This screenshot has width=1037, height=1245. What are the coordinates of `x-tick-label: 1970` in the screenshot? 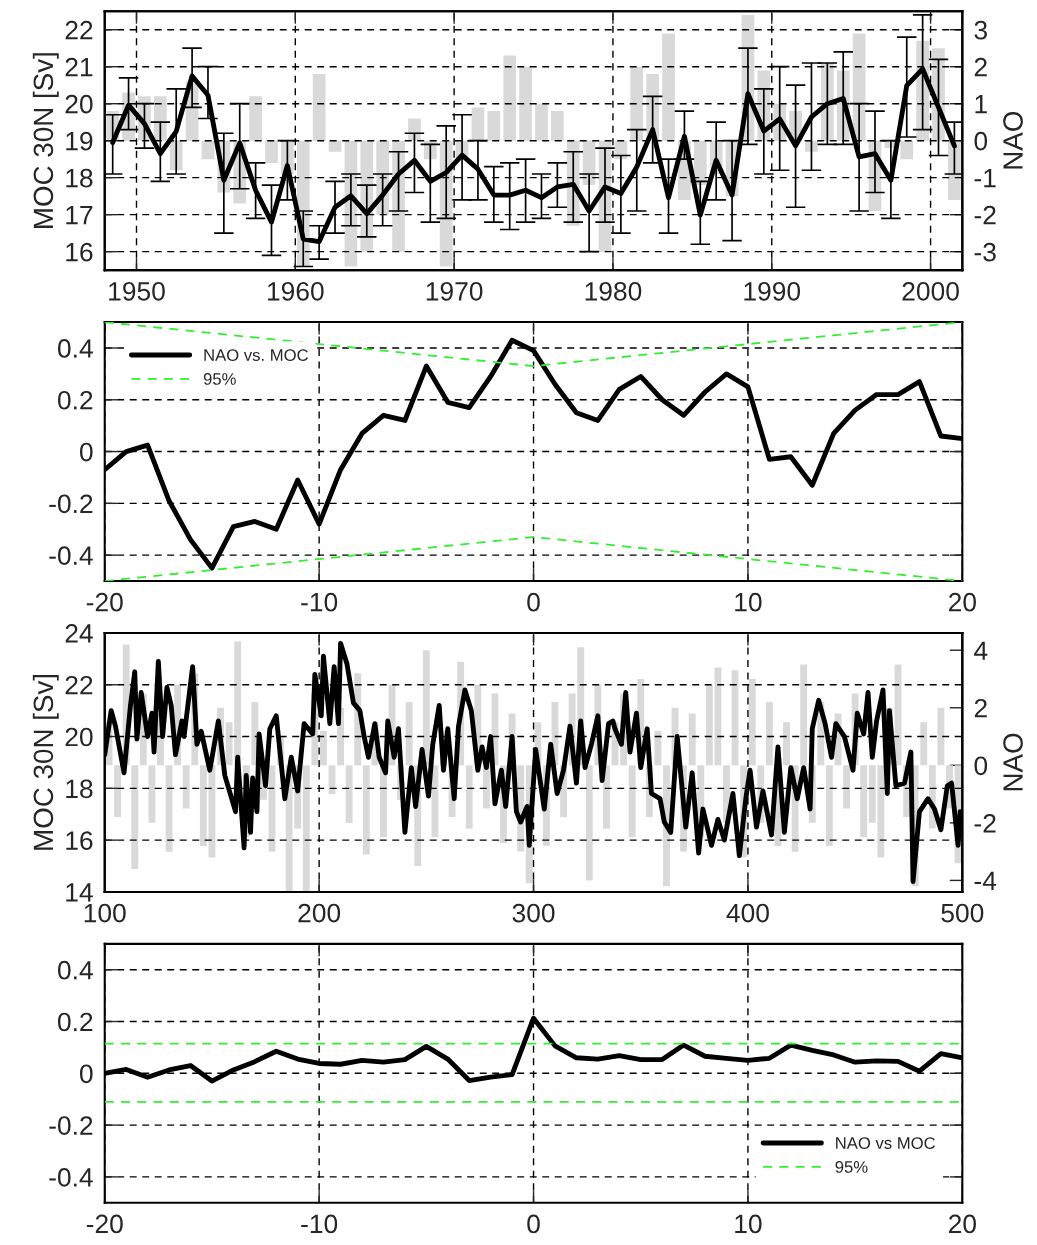 It's located at (454, 291).